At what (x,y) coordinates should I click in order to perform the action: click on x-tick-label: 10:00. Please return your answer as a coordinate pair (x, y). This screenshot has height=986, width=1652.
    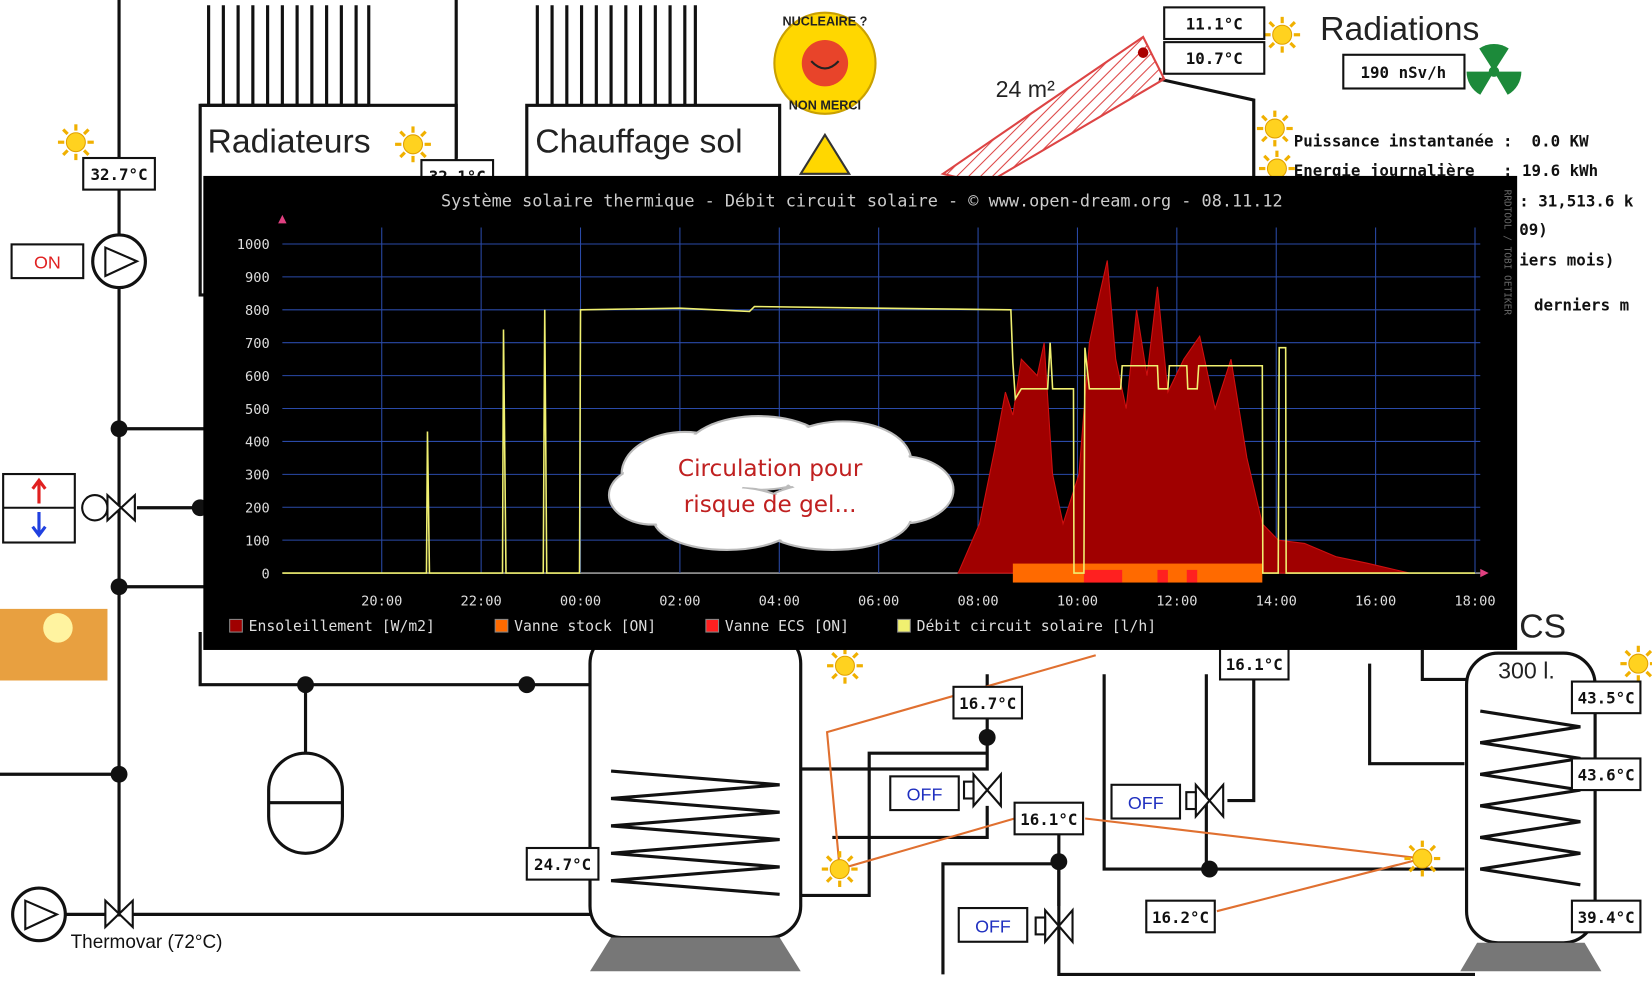
    Looking at the image, I should click on (1077, 602).